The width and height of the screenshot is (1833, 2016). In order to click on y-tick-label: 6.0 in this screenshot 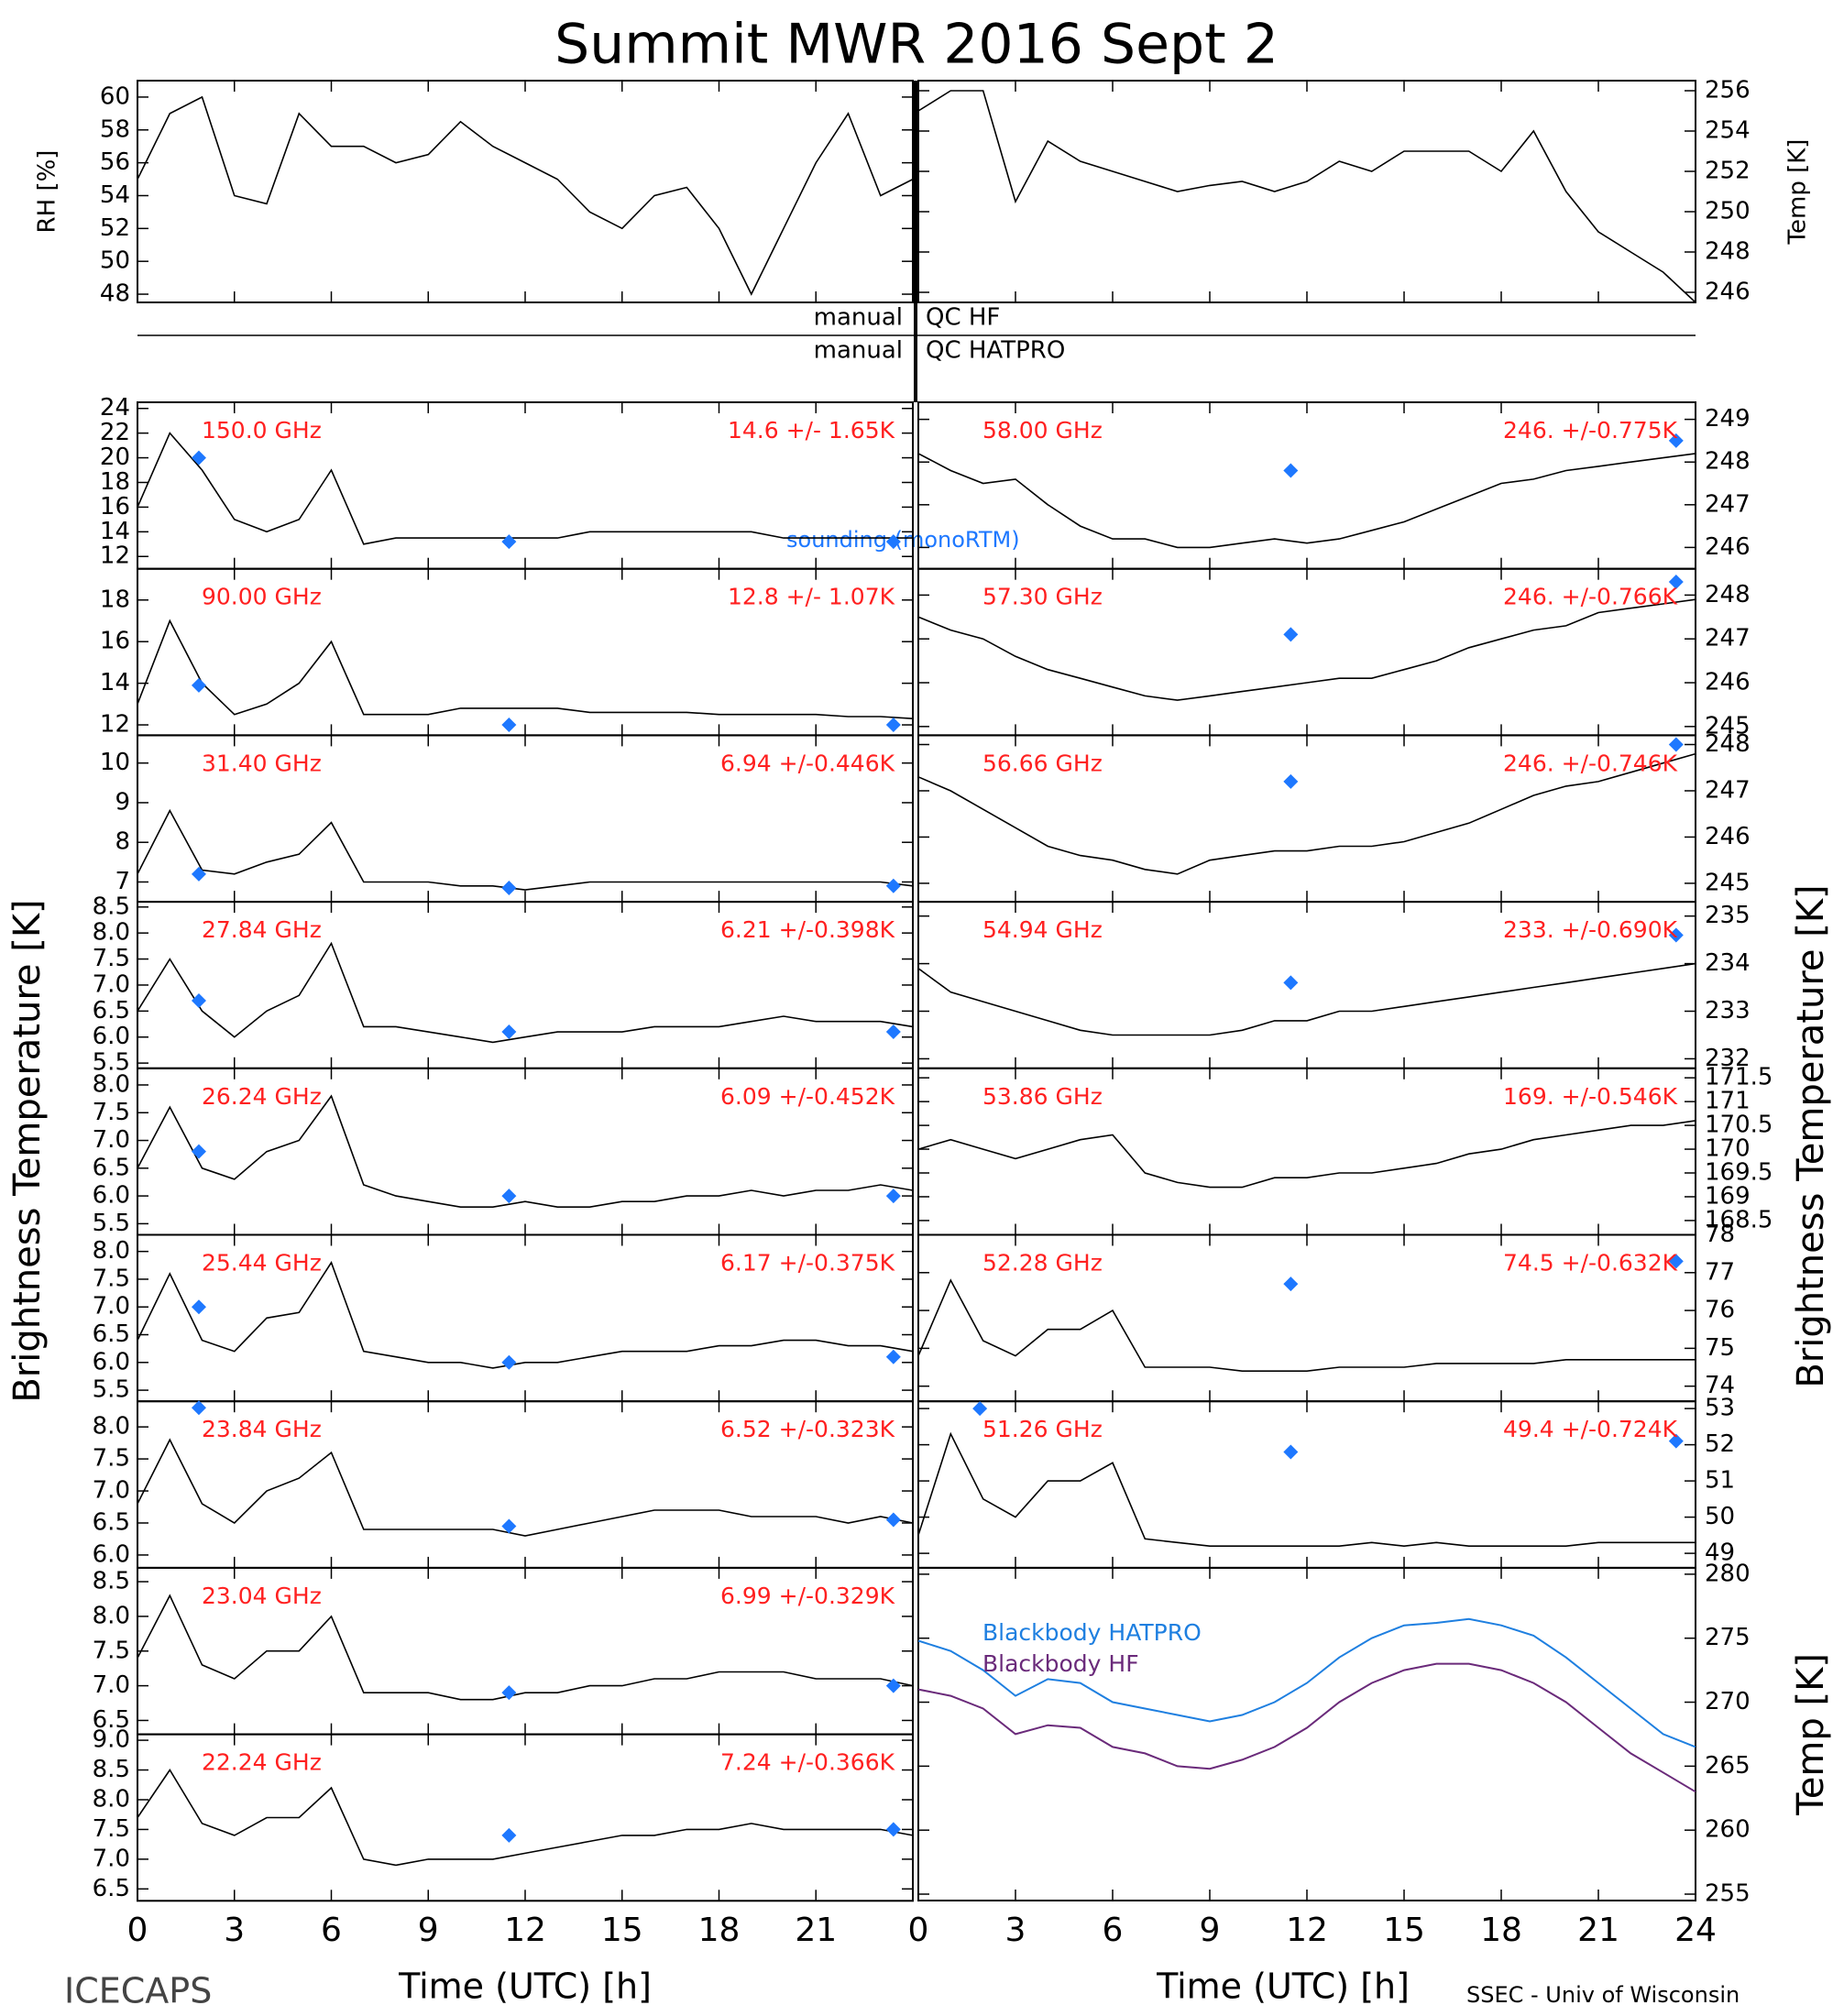, I will do `click(111, 1361)`.